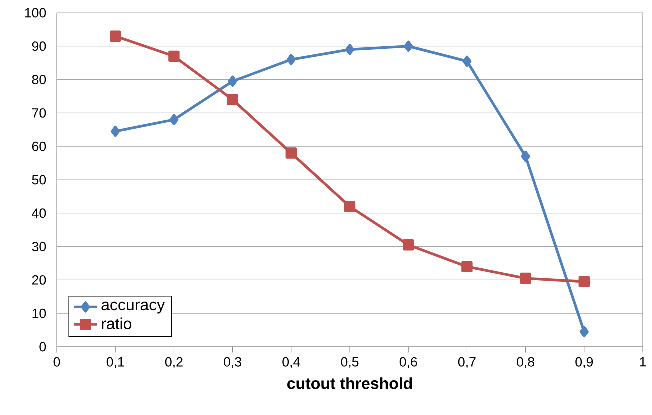 The height and width of the screenshot is (415, 652). I want to click on x-tick-label: 0,8, so click(525, 362).